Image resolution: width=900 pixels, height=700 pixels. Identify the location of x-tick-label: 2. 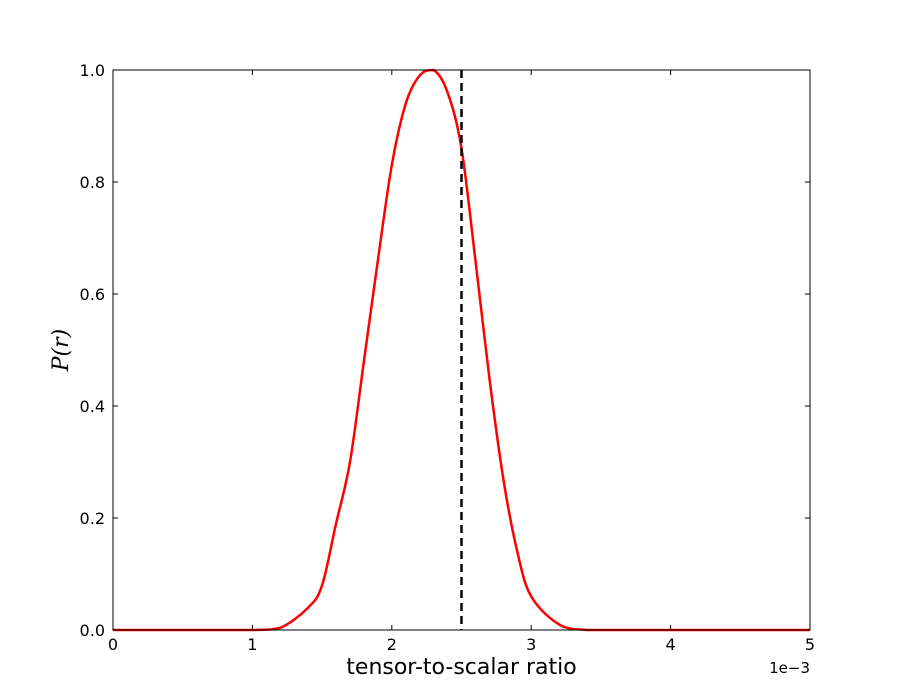
(392, 644).